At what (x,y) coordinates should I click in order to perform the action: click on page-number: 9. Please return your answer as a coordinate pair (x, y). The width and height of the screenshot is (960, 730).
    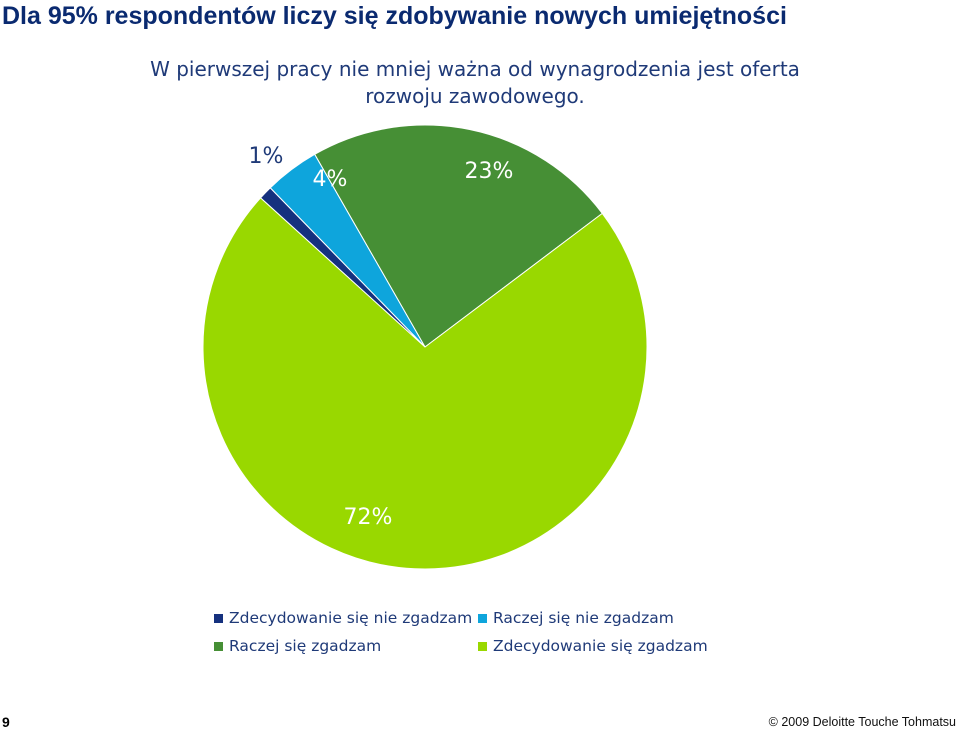
    Looking at the image, I should click on (6, 722).